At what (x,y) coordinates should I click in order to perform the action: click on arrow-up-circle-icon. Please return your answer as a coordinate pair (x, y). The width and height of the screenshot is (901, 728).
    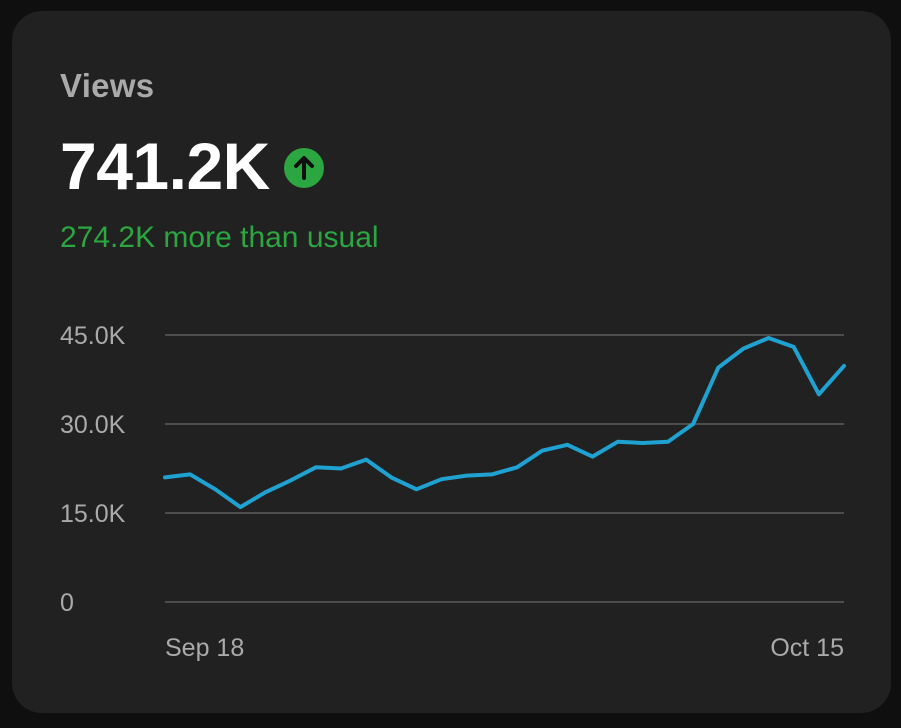
    Looking at the image, I should click on (303, 168).